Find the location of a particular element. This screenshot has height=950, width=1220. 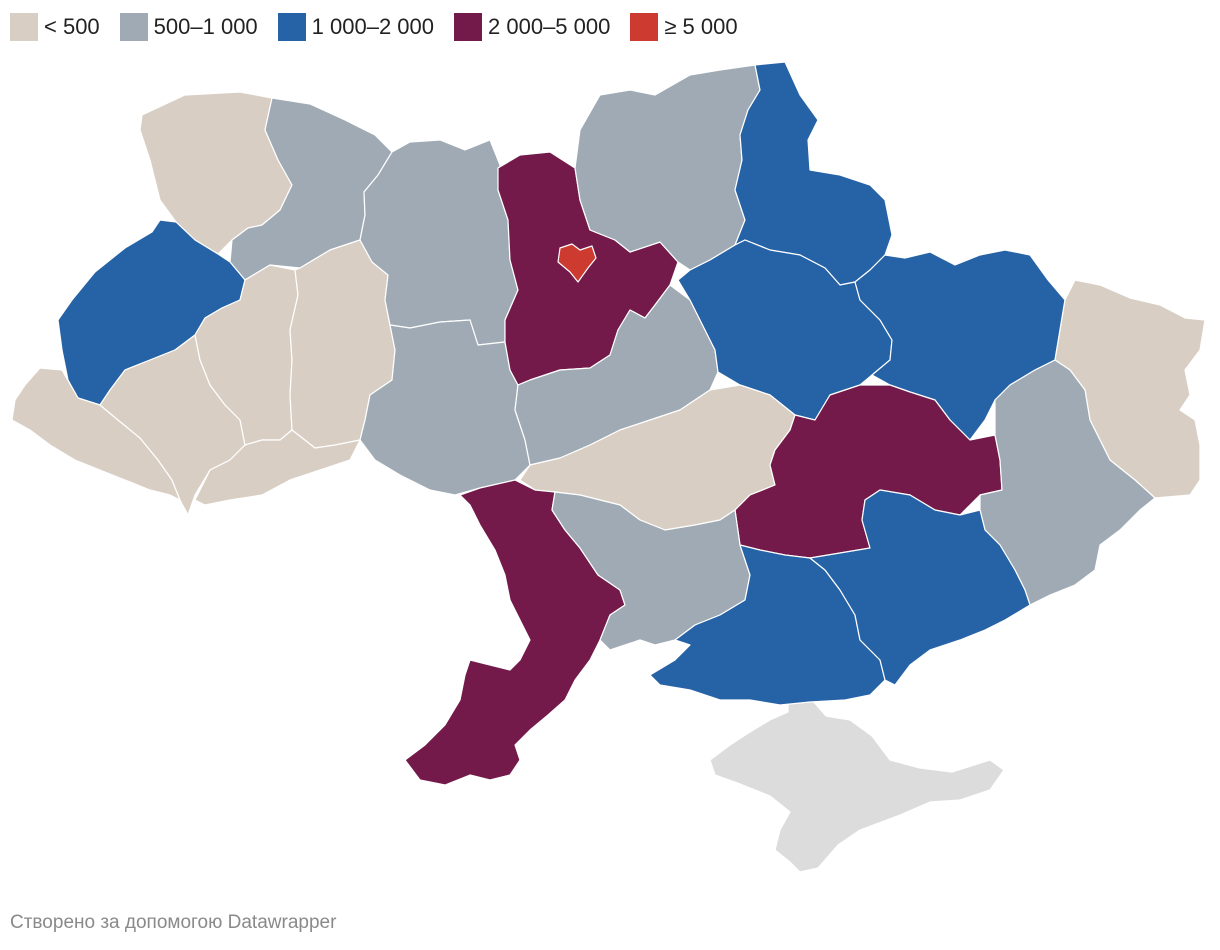

legend-item: ≥ 5 000 is located at coordinates (684, 27).